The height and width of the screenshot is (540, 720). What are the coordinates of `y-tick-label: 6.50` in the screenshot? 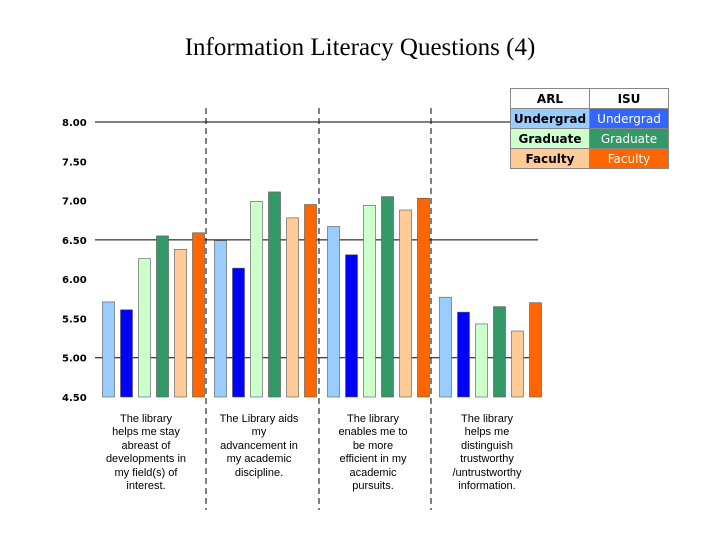 It's located at (74, 241).